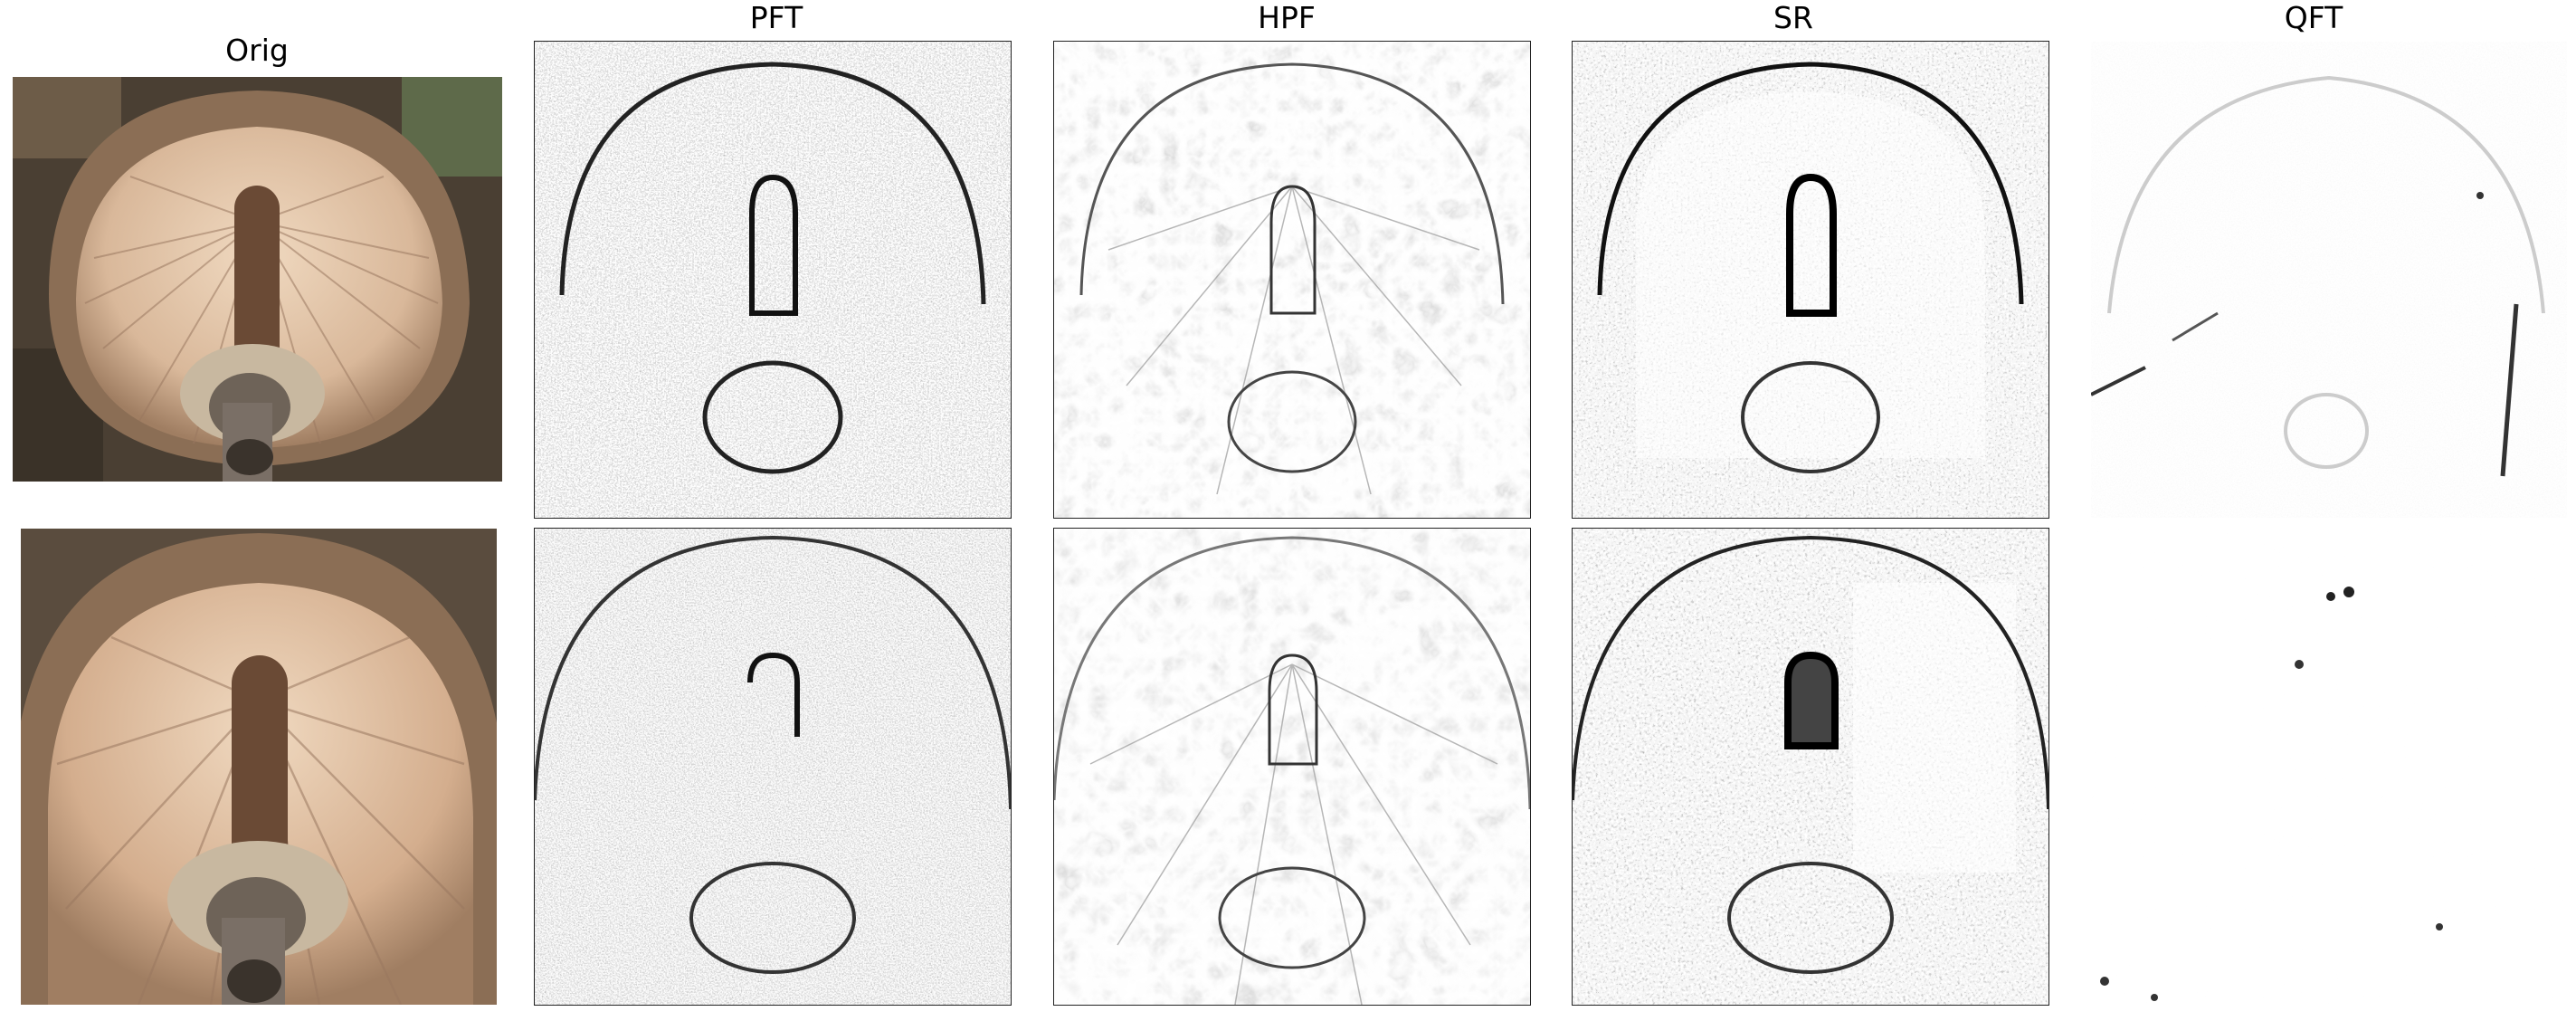 The image size is (2576, 1021). I want to click on hpf-map-row2, so click(1292, 767).